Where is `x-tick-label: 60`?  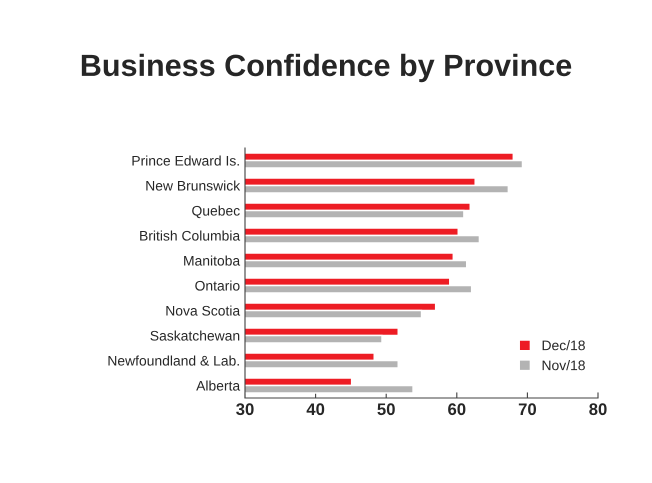
x-tick-label: 60 is located at coordinates (457, 409).